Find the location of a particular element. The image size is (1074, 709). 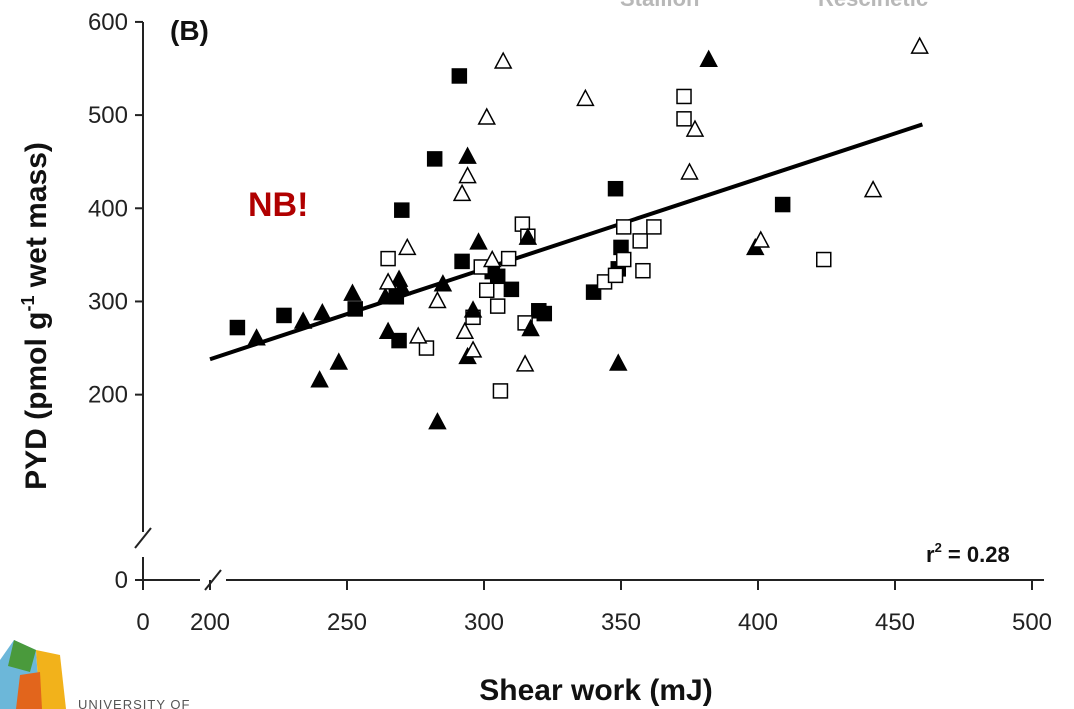

y-ticks: 0200300400500600700 is located at coordinates (115, 301).